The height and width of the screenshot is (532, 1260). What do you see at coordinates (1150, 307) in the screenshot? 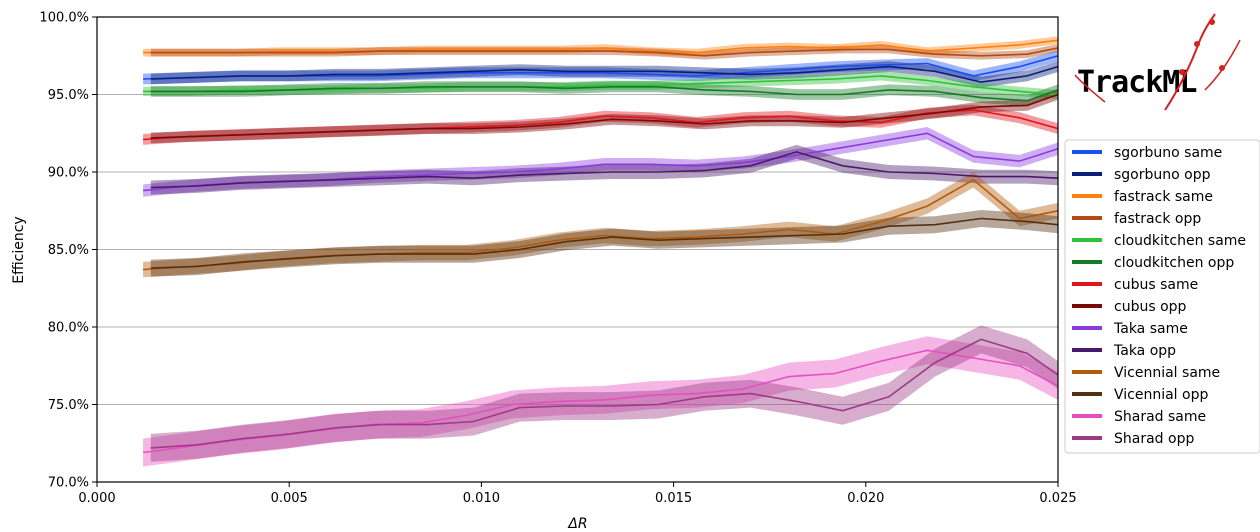
I see `legend-entry: cubus opp` at bounding box center [1150, 307].